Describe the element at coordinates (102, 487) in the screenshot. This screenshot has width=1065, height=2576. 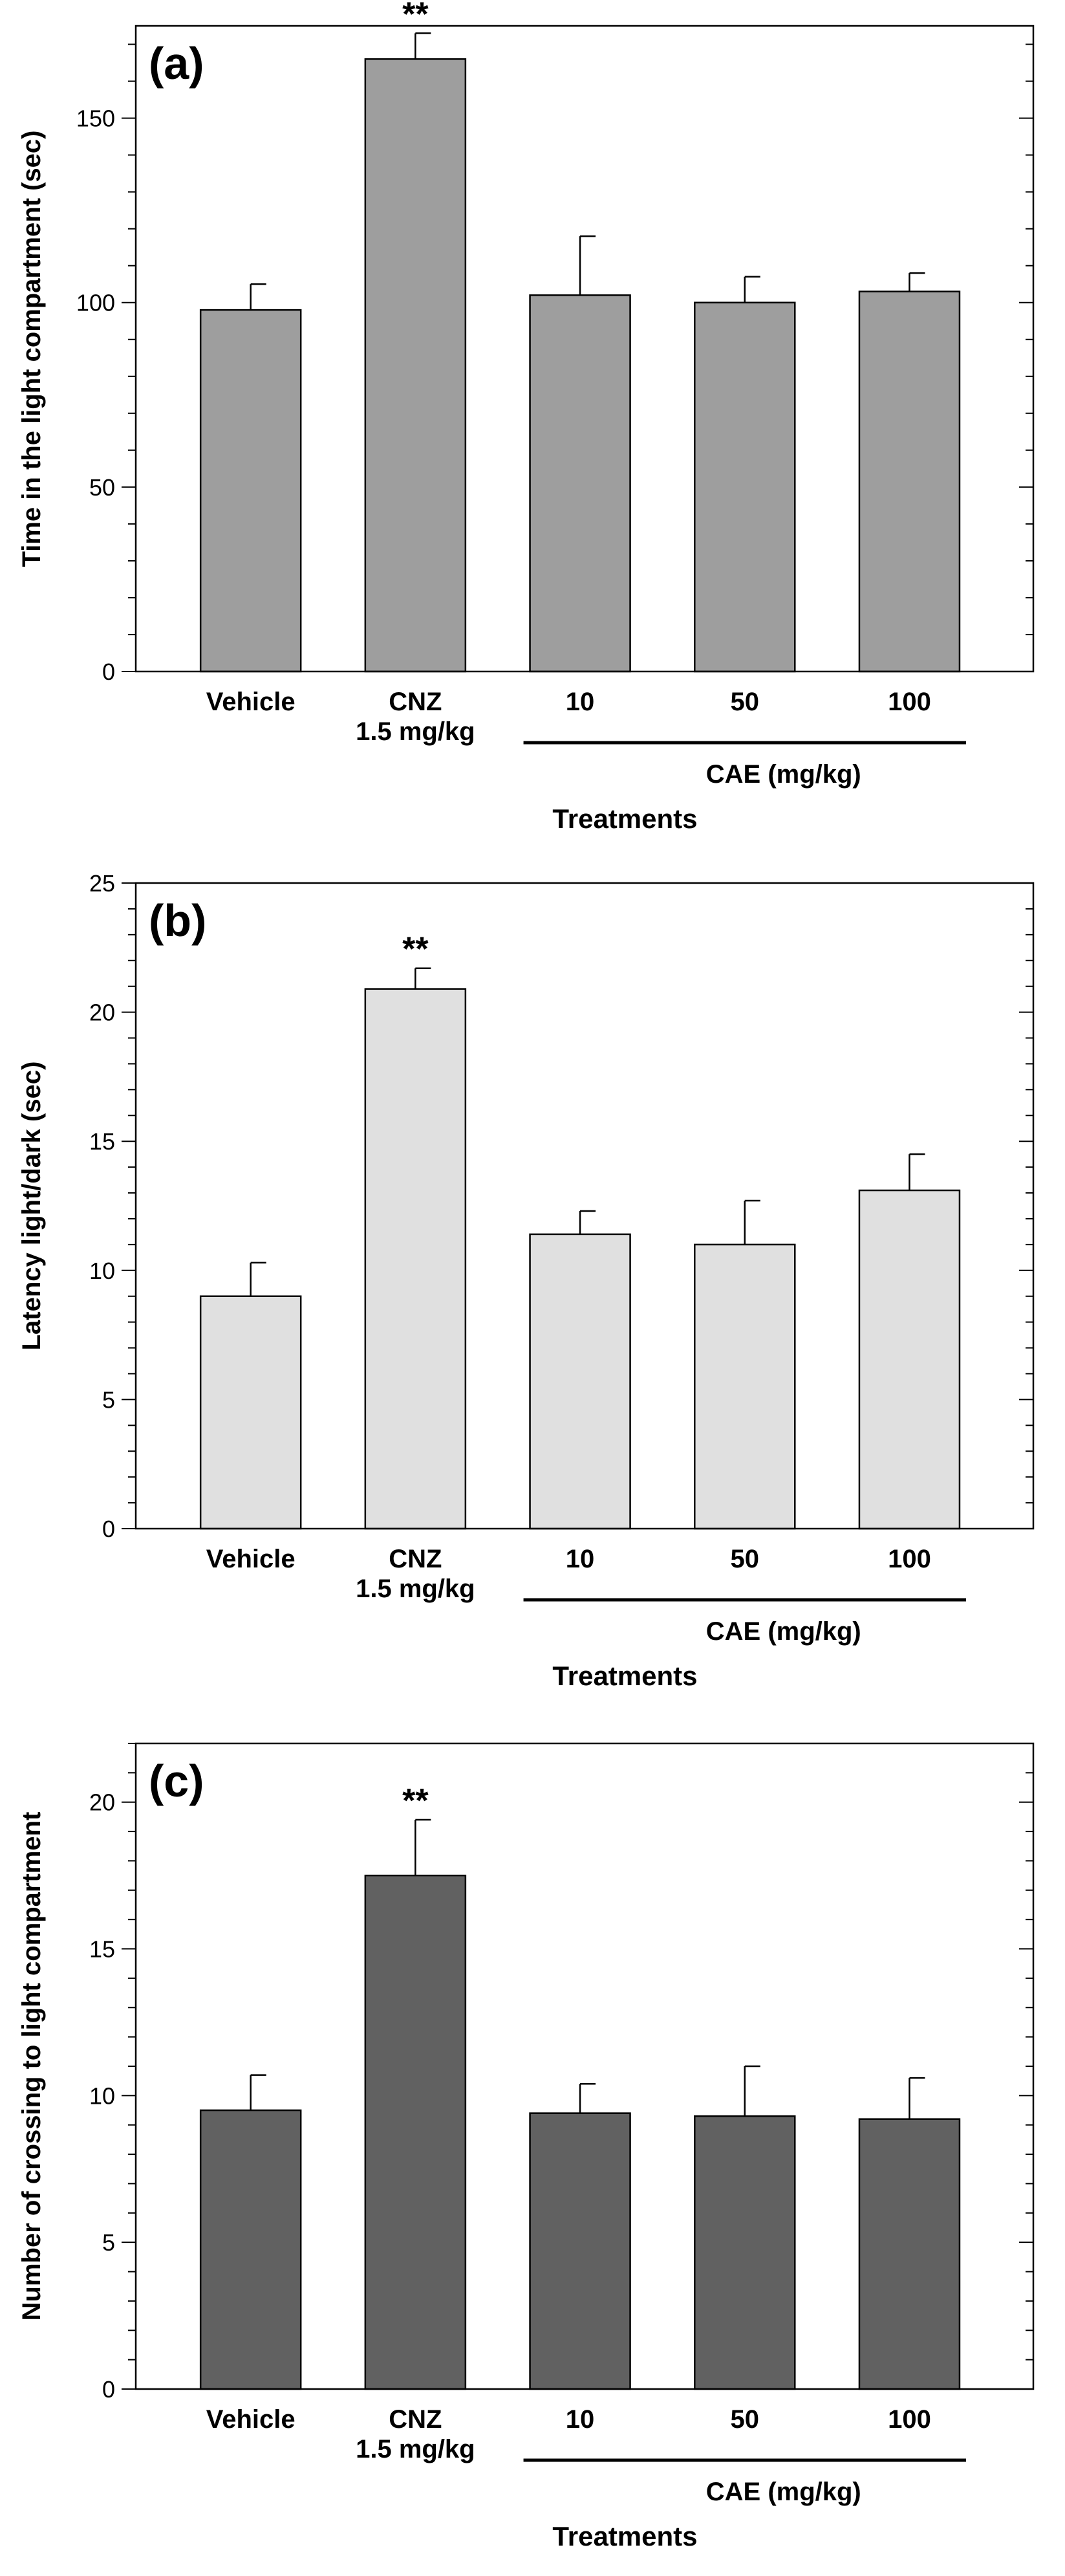
I see `y-tick-label: 50` at that location.